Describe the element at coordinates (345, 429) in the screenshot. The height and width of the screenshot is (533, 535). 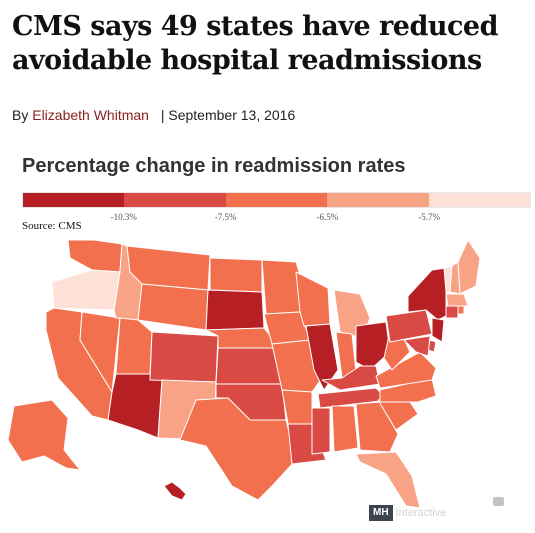
I see `state-al` at that location.